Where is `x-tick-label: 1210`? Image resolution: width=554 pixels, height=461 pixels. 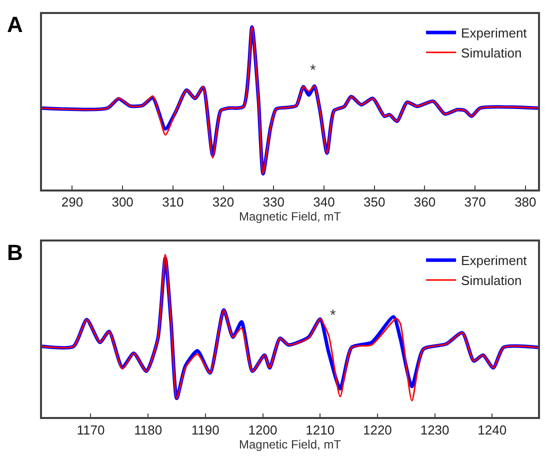
x-tick-label: 1210 is located at coordinates (320, 430).